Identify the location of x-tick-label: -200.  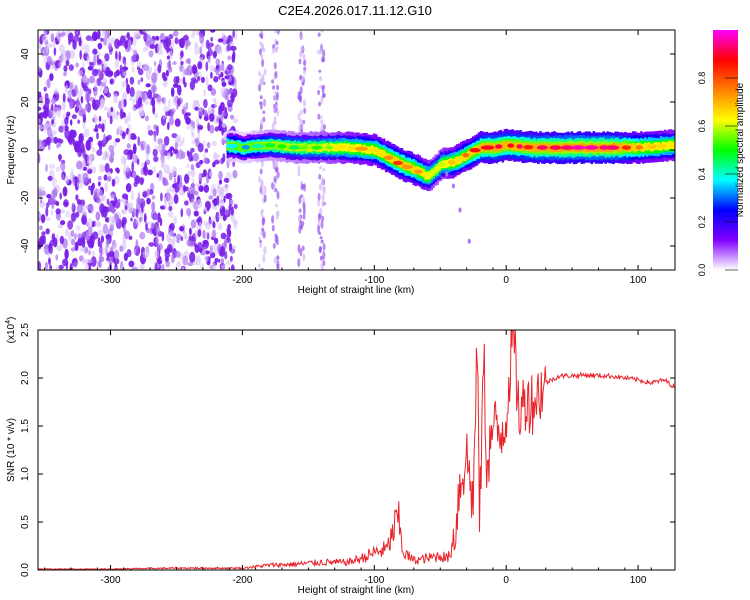
(242, 580).